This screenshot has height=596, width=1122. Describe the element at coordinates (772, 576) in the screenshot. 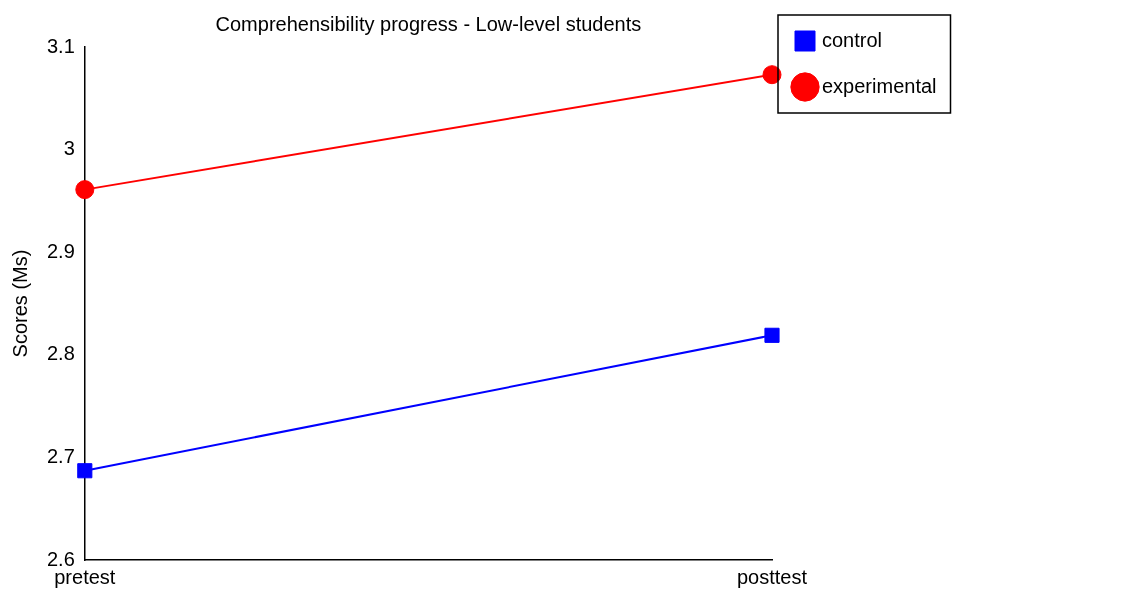

I see `x-tick-label: posttest` at that location.